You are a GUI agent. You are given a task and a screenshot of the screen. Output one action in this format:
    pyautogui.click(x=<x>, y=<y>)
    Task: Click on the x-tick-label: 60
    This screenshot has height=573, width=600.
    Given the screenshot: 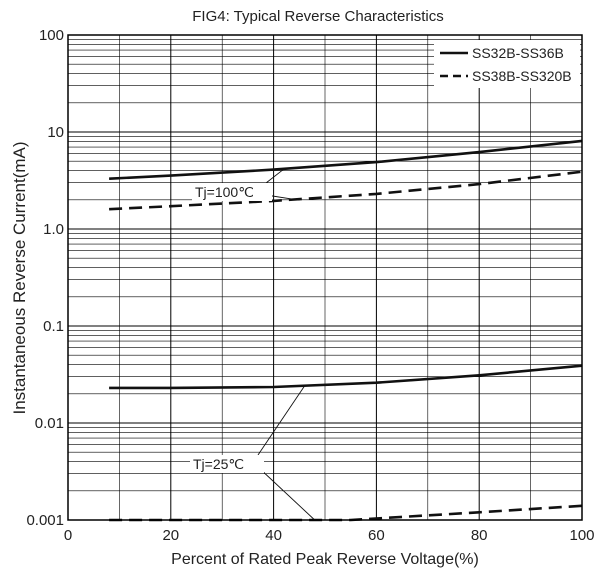 What is the action you would take?
    pyautogui.click(x=376, y=535)
    